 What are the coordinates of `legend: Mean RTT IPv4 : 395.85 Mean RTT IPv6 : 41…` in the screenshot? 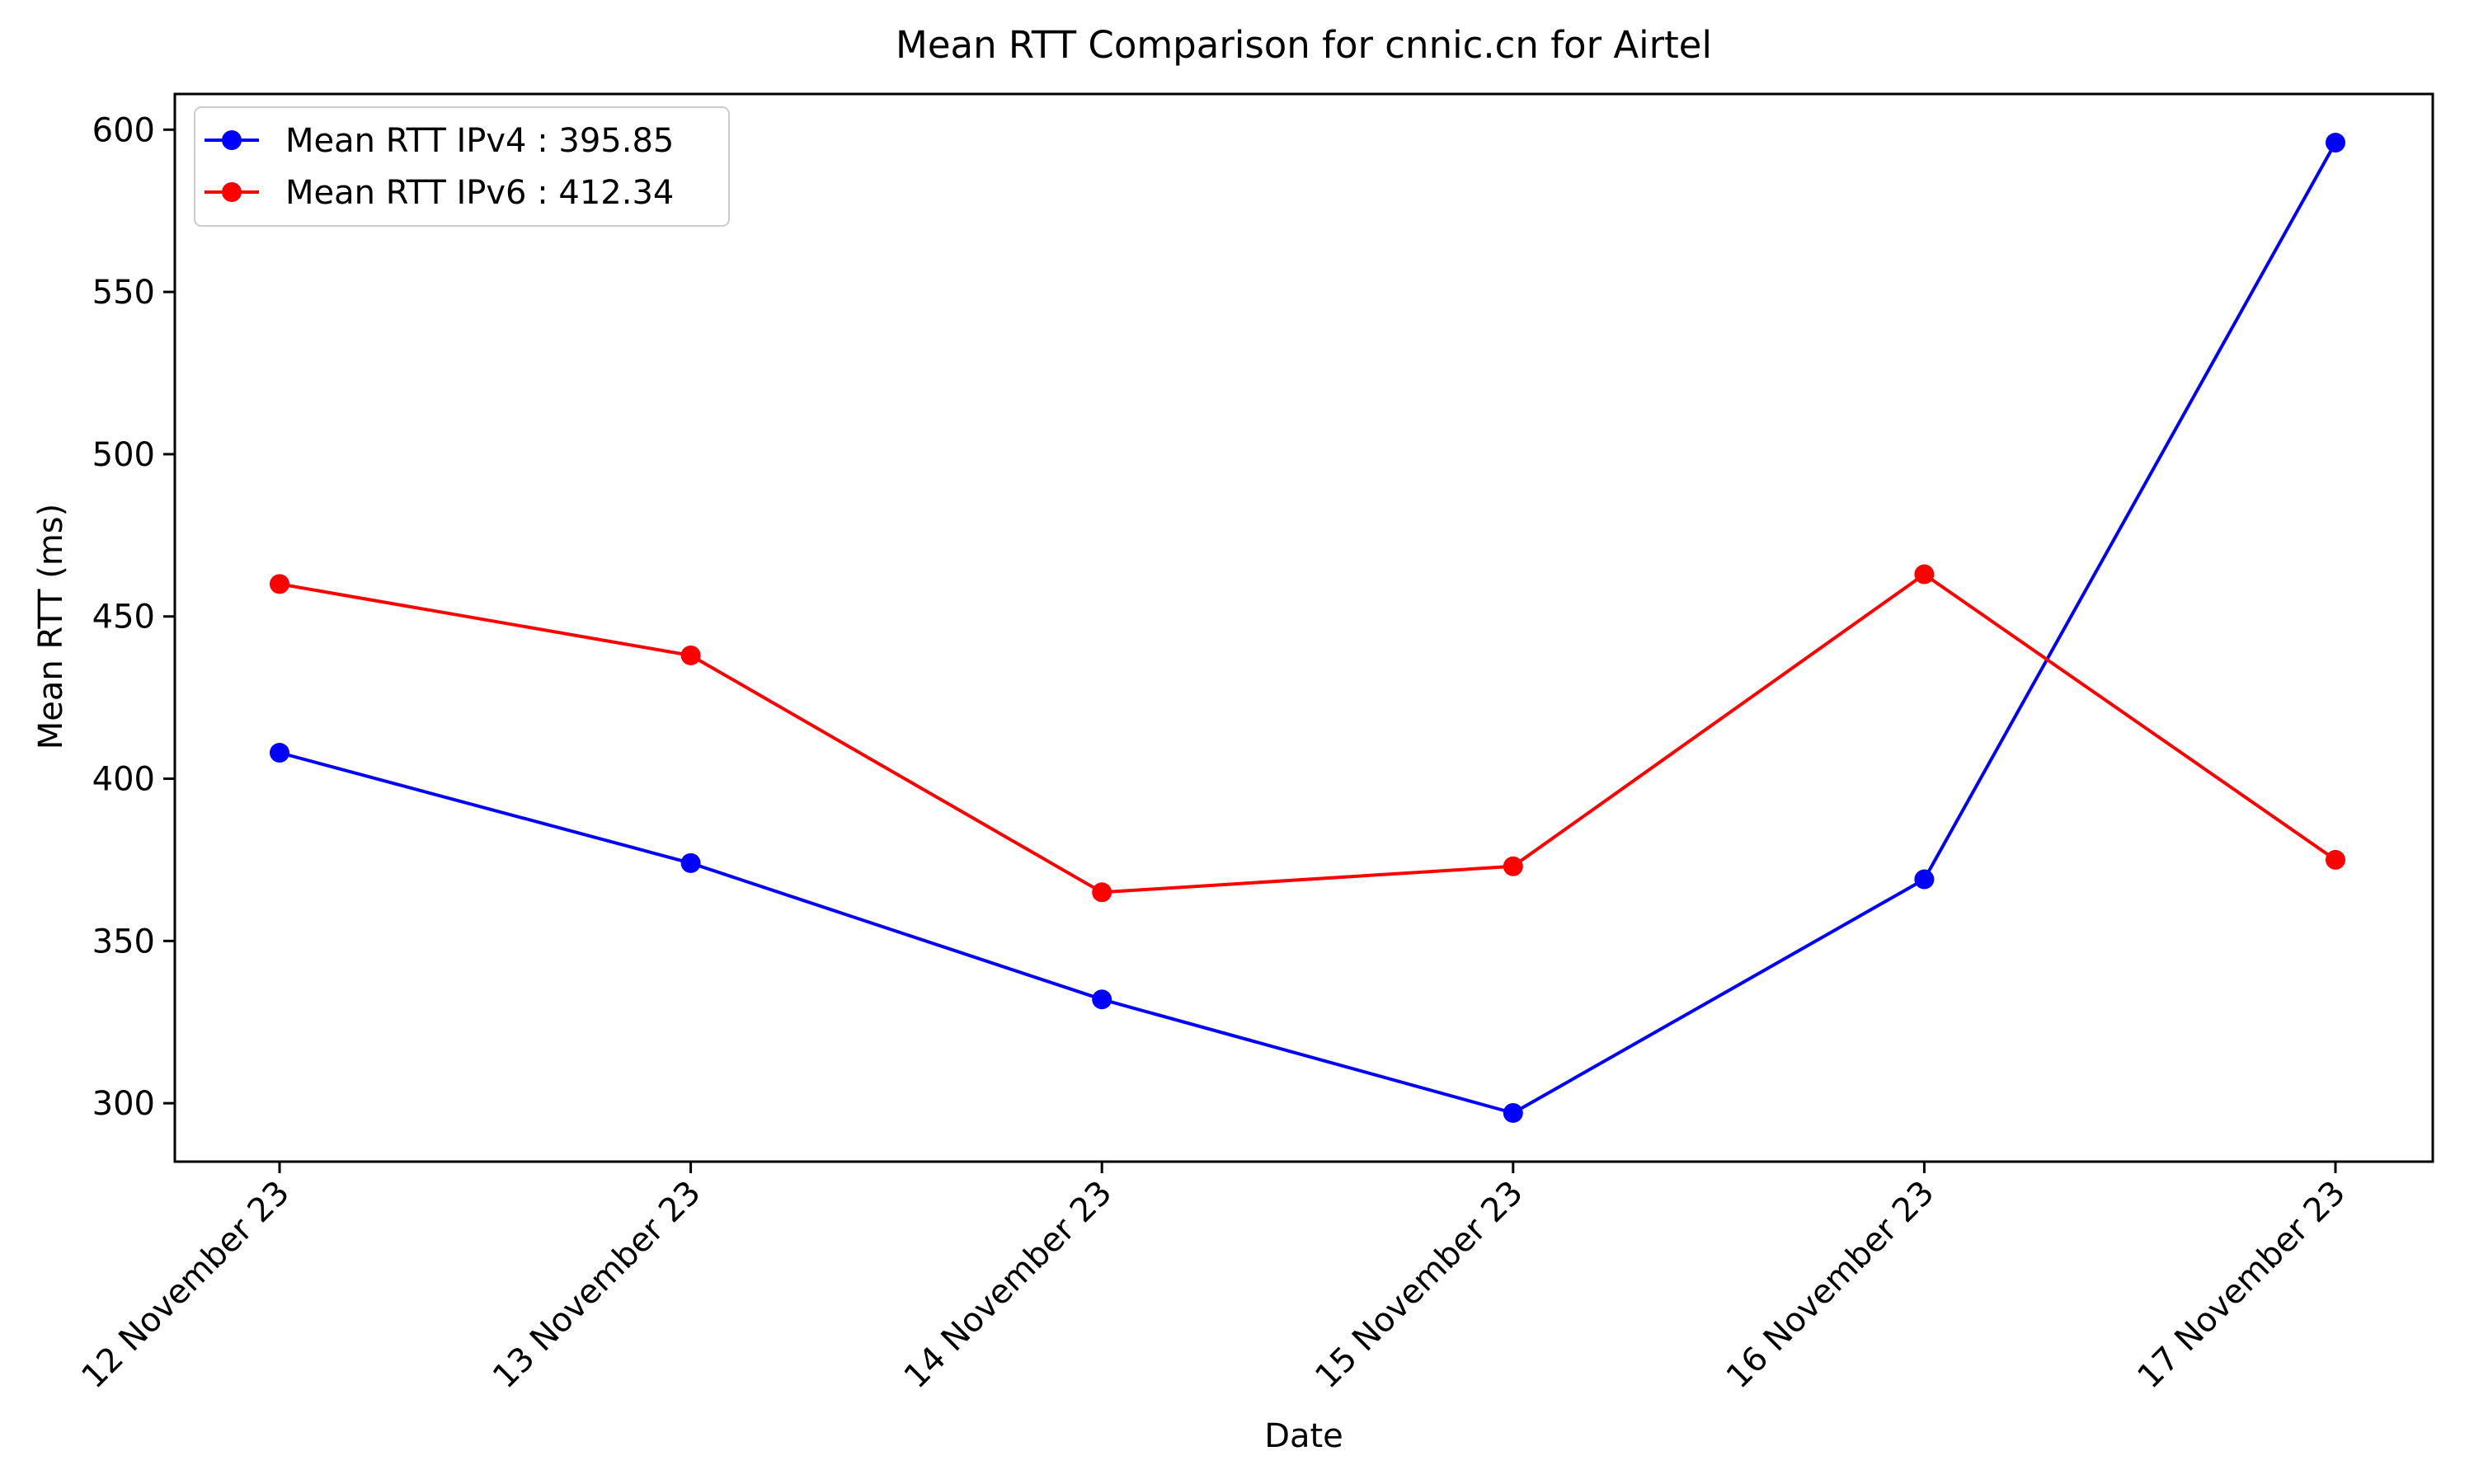 It's located at (462, 166).